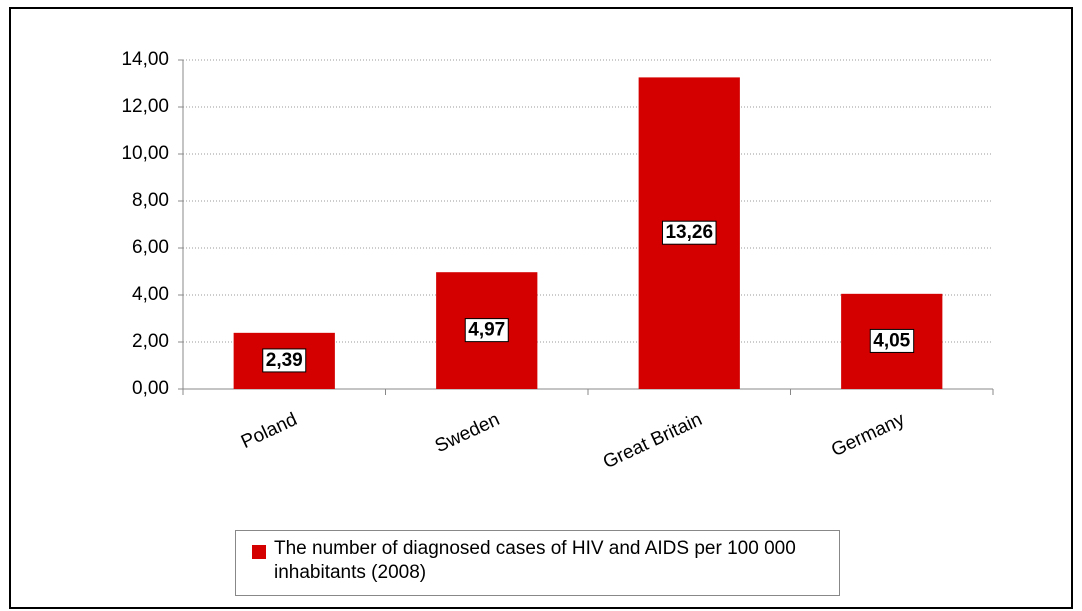 This screenshot has height=611, width=1082. Describe the element at coordinates (150, 341) in the screenshot. I see `y-tick-label: 2,00` at that location.